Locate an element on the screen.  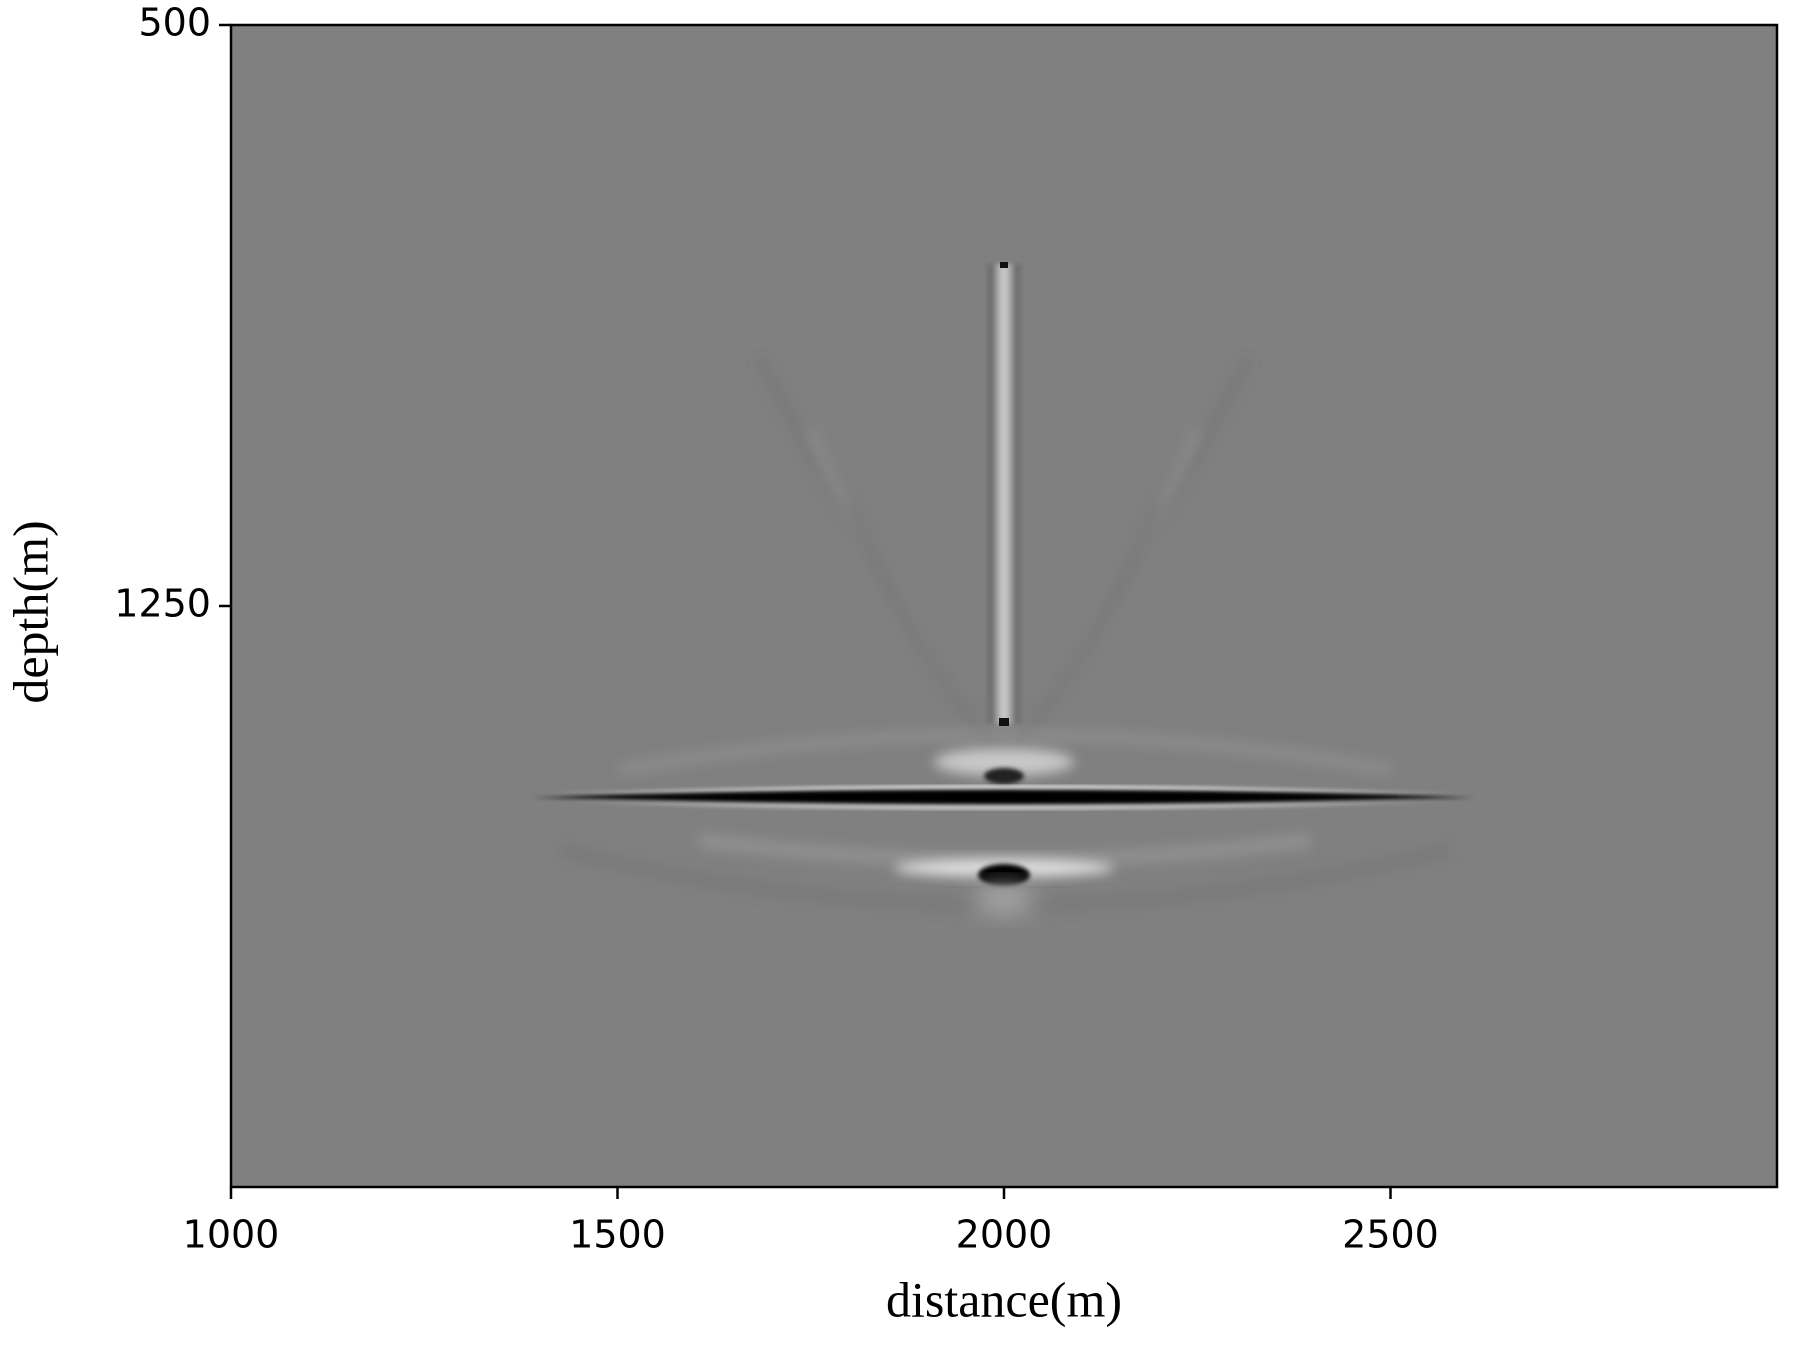
x-tick-label: 1000 is located at coordinates (231, 1235).